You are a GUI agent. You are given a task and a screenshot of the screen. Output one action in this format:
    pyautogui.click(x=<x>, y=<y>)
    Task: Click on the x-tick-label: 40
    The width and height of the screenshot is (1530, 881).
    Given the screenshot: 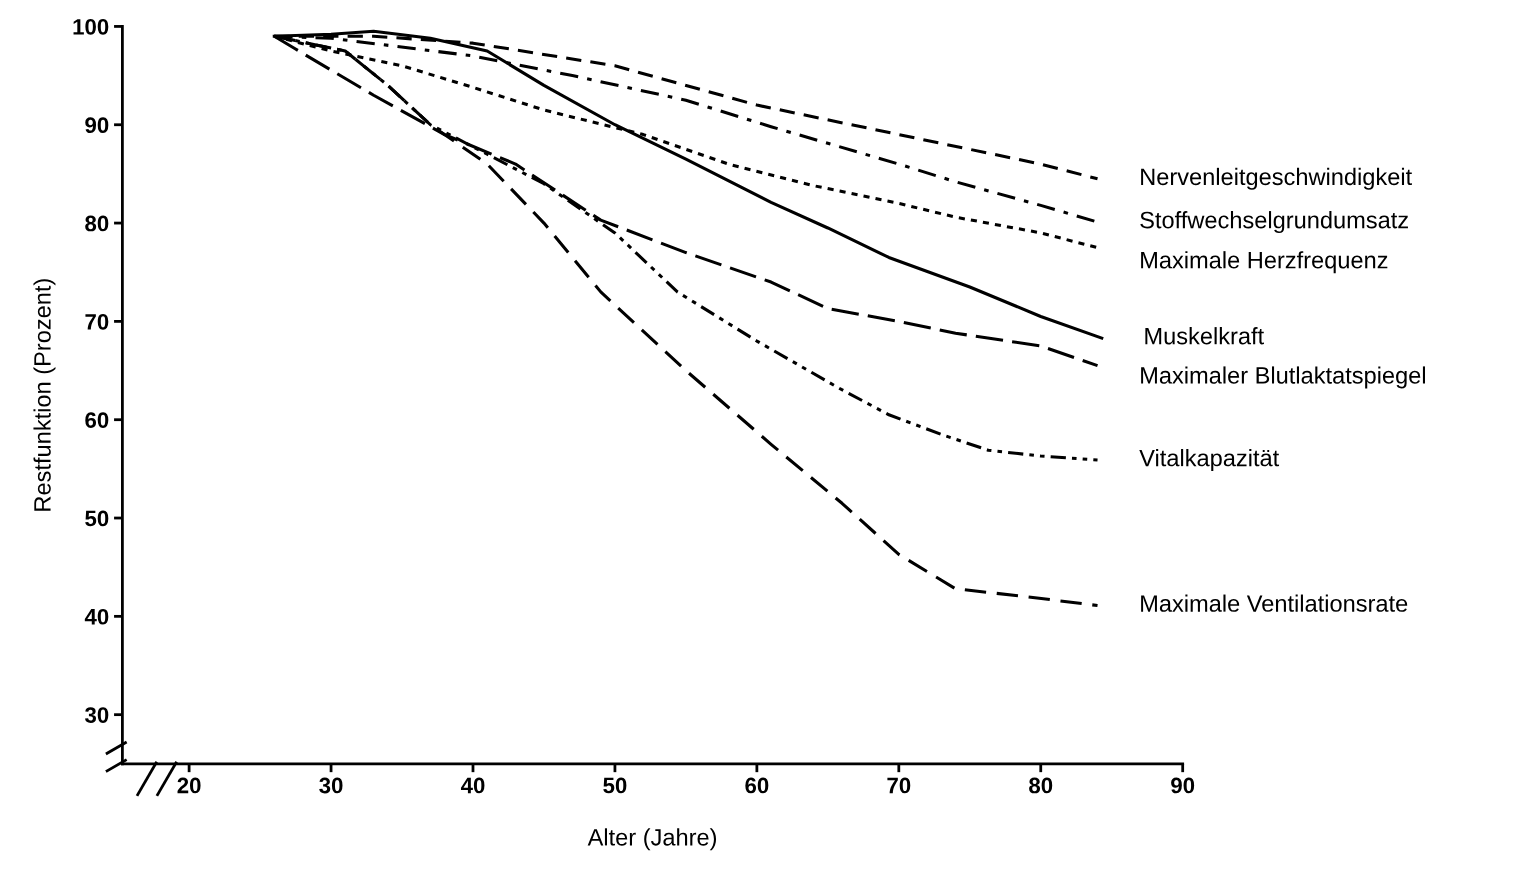 What is the action you would take?
    pyautogui.click(x=472, y=785)
    